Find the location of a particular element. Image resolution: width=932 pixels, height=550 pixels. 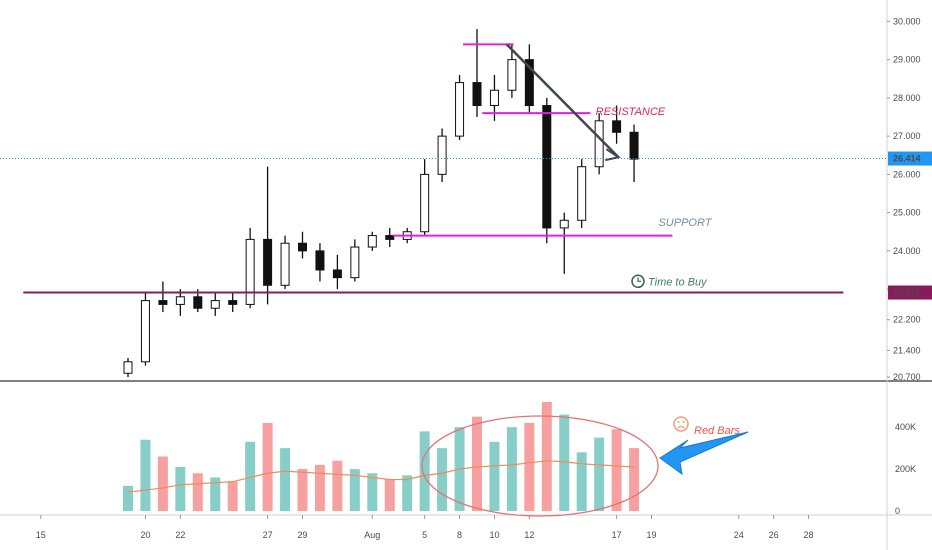

price-tick-label: 28.000 is located at coordinates (907, 98).